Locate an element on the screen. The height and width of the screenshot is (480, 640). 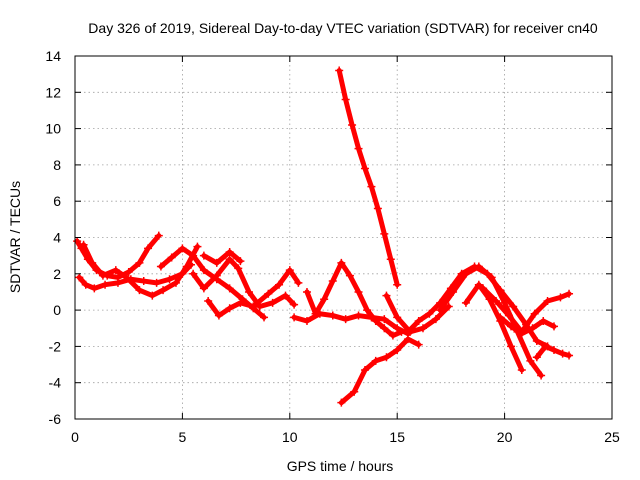
y-tick-label: 10 is located at coordinates (53, 129).